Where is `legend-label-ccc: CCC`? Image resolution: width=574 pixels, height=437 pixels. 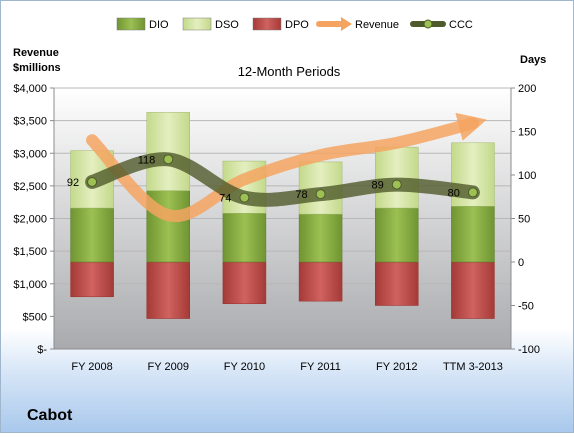
legend-label-ccc: CCC is located at coordinates (461, 25).